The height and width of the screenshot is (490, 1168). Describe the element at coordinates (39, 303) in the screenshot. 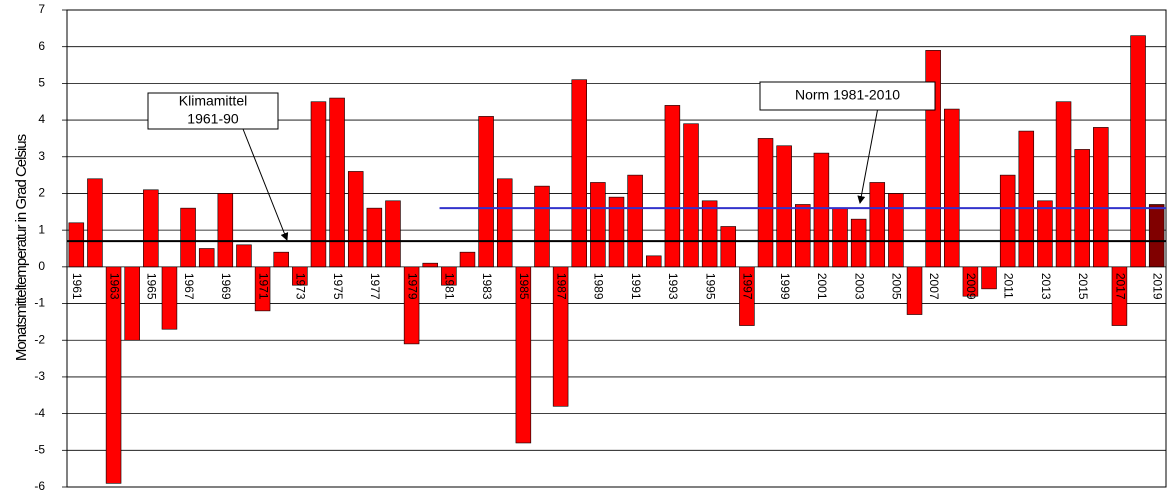

I see `y-tick-label: -1` at that location.